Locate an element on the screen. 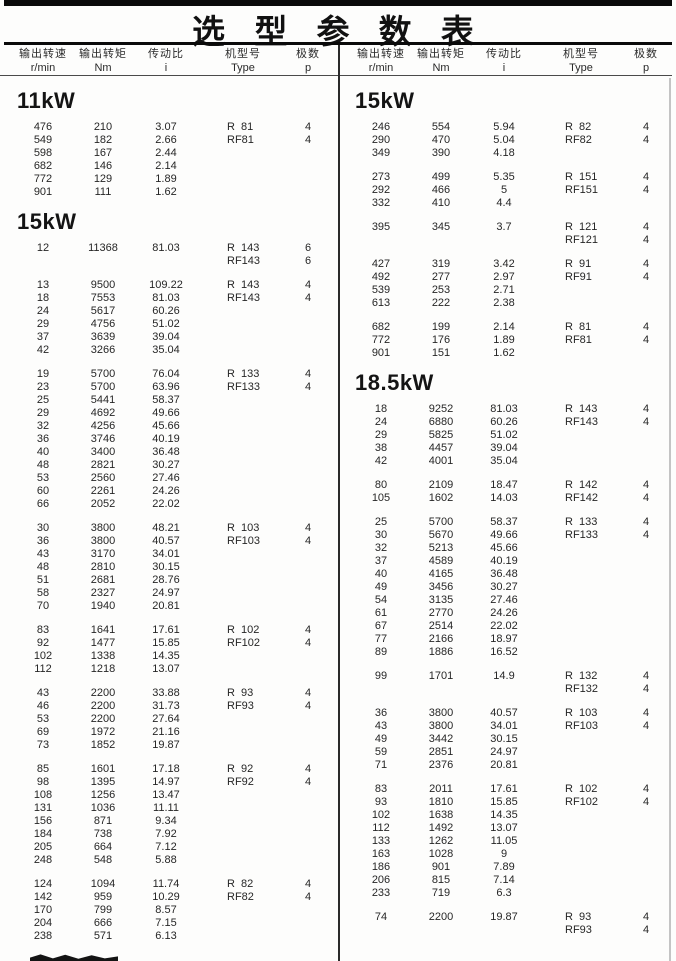 This screenshot has width=676, height=961. cell-speed: 112 is located at coordinates (381, 828).